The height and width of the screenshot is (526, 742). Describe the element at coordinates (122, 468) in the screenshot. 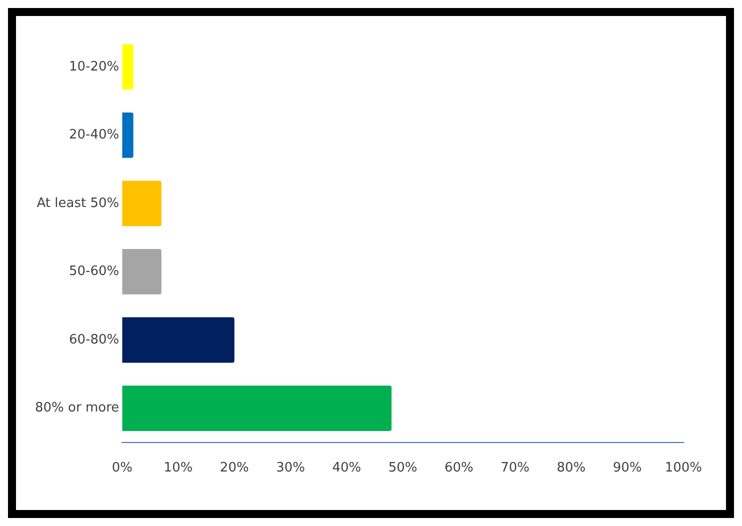

I see `x-tick-label: 0%` at that location.